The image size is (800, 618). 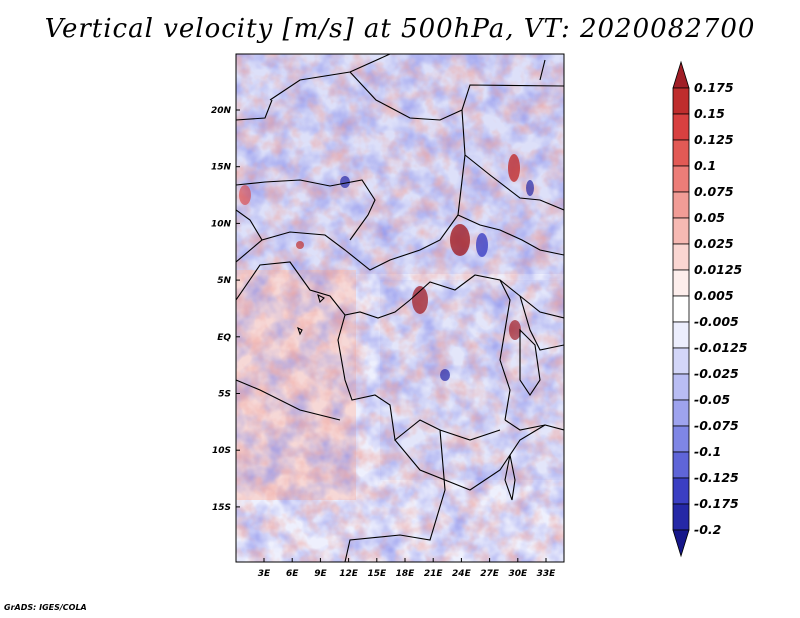 I want to click on colorbar-label: -0.05, so click(x=712, y=399).